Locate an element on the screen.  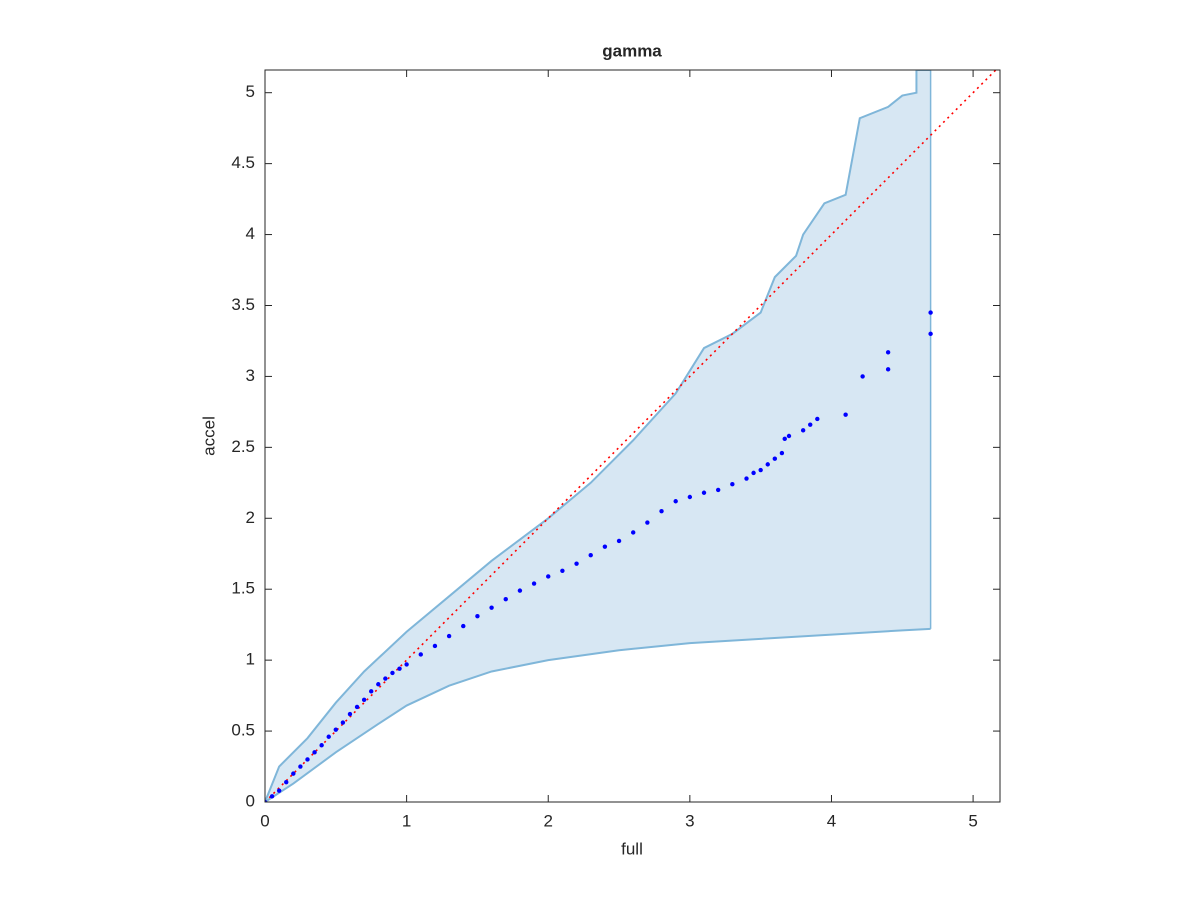
y-axis-label: accel is located at coordinates (208, 436).